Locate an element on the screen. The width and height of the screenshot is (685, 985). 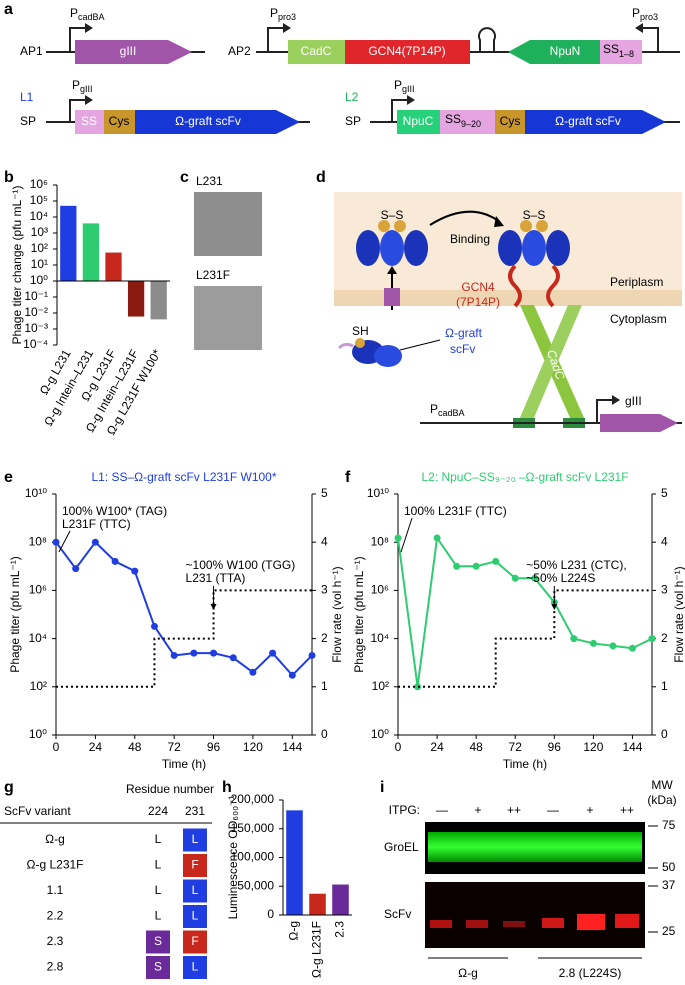
annotation: 100% W100* (TAG) is located at coordinates (114, 511).